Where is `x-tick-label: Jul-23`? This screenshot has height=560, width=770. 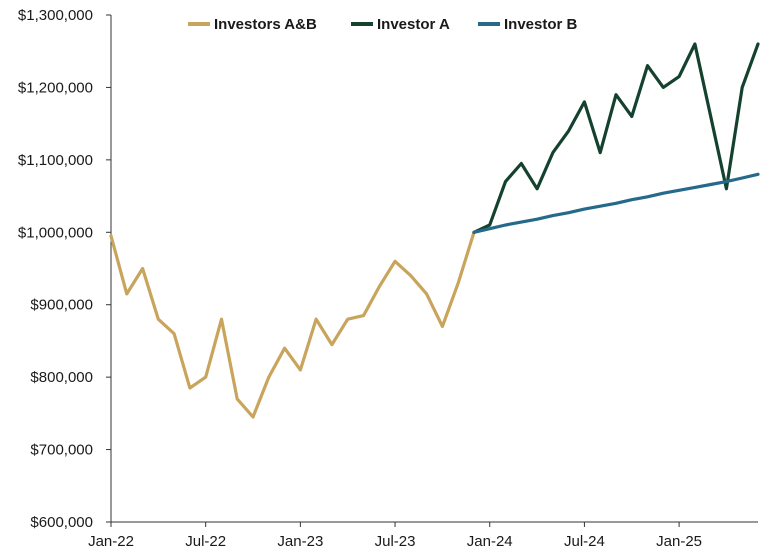
x-tick-label: Jul-23 is located at coordinates (395, 541).